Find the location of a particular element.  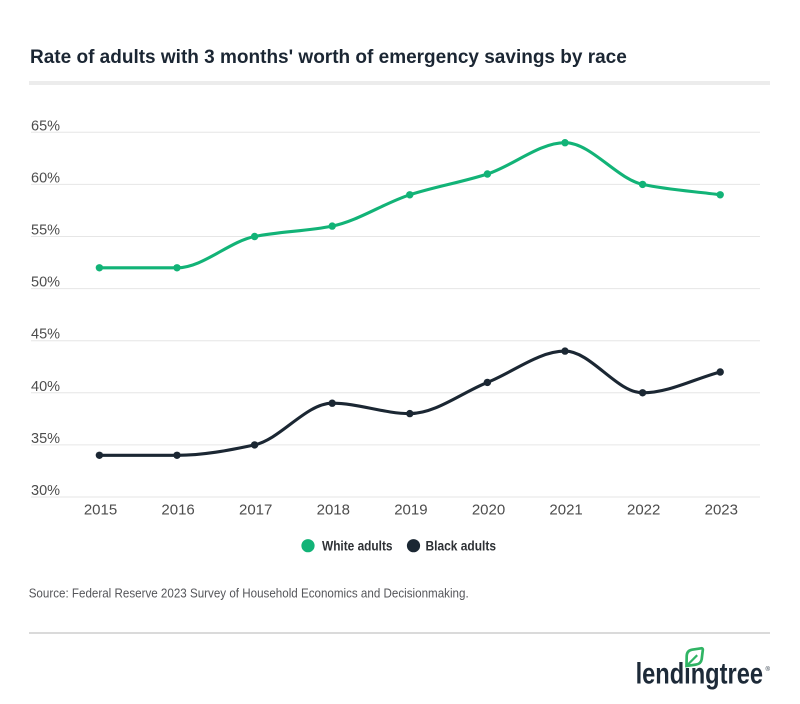

svg-text: 2022 is located at coordinates (643, 510).